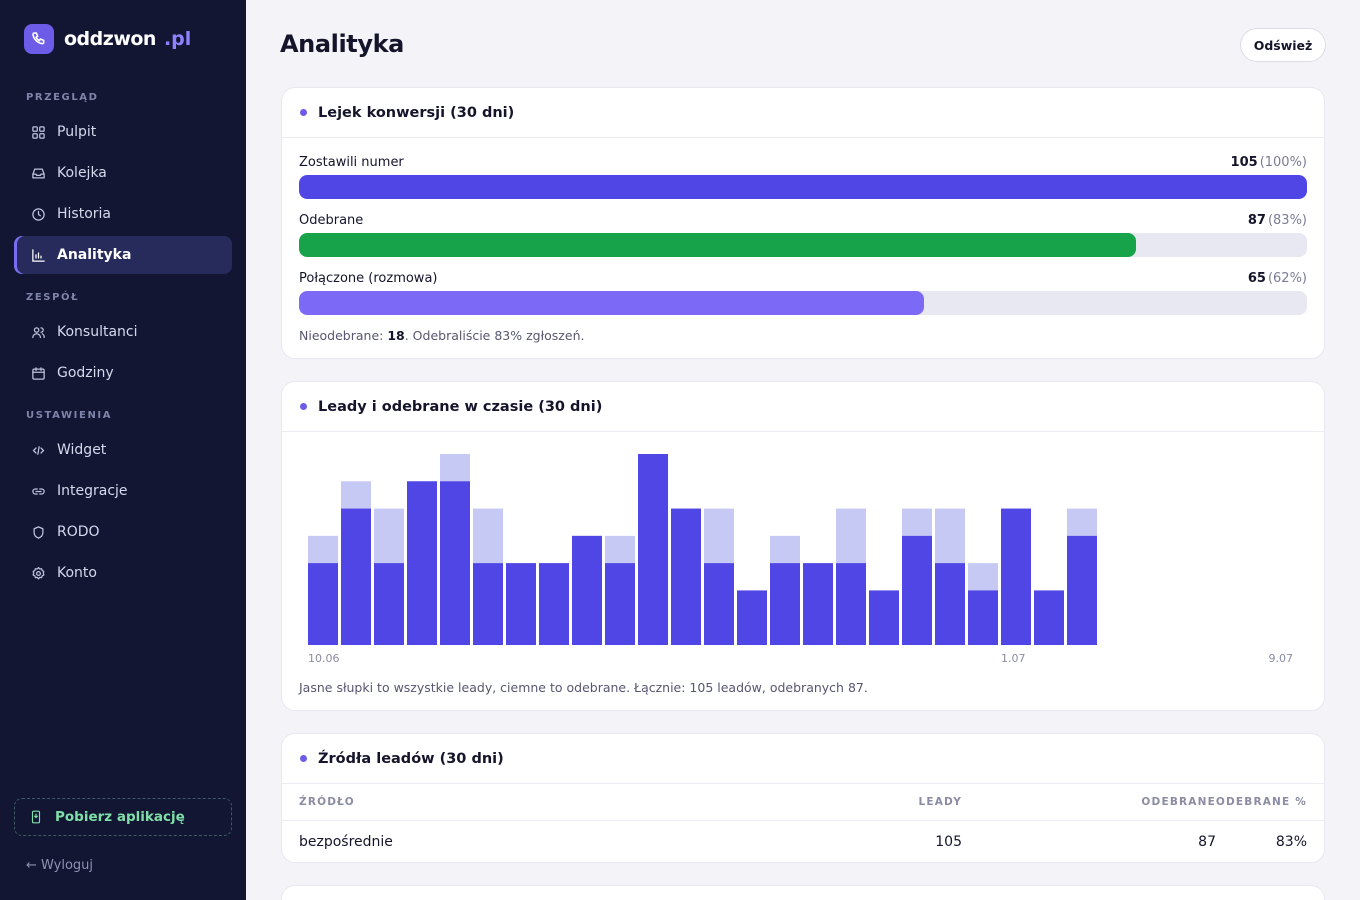 Image resolution: width=1360 pixels, height=900 pixels. What do you see at coordinates (123, 173) in the screenshot?
I see `sidebar-item-kolejka: Kolejka` at bounding box center [123, 173].